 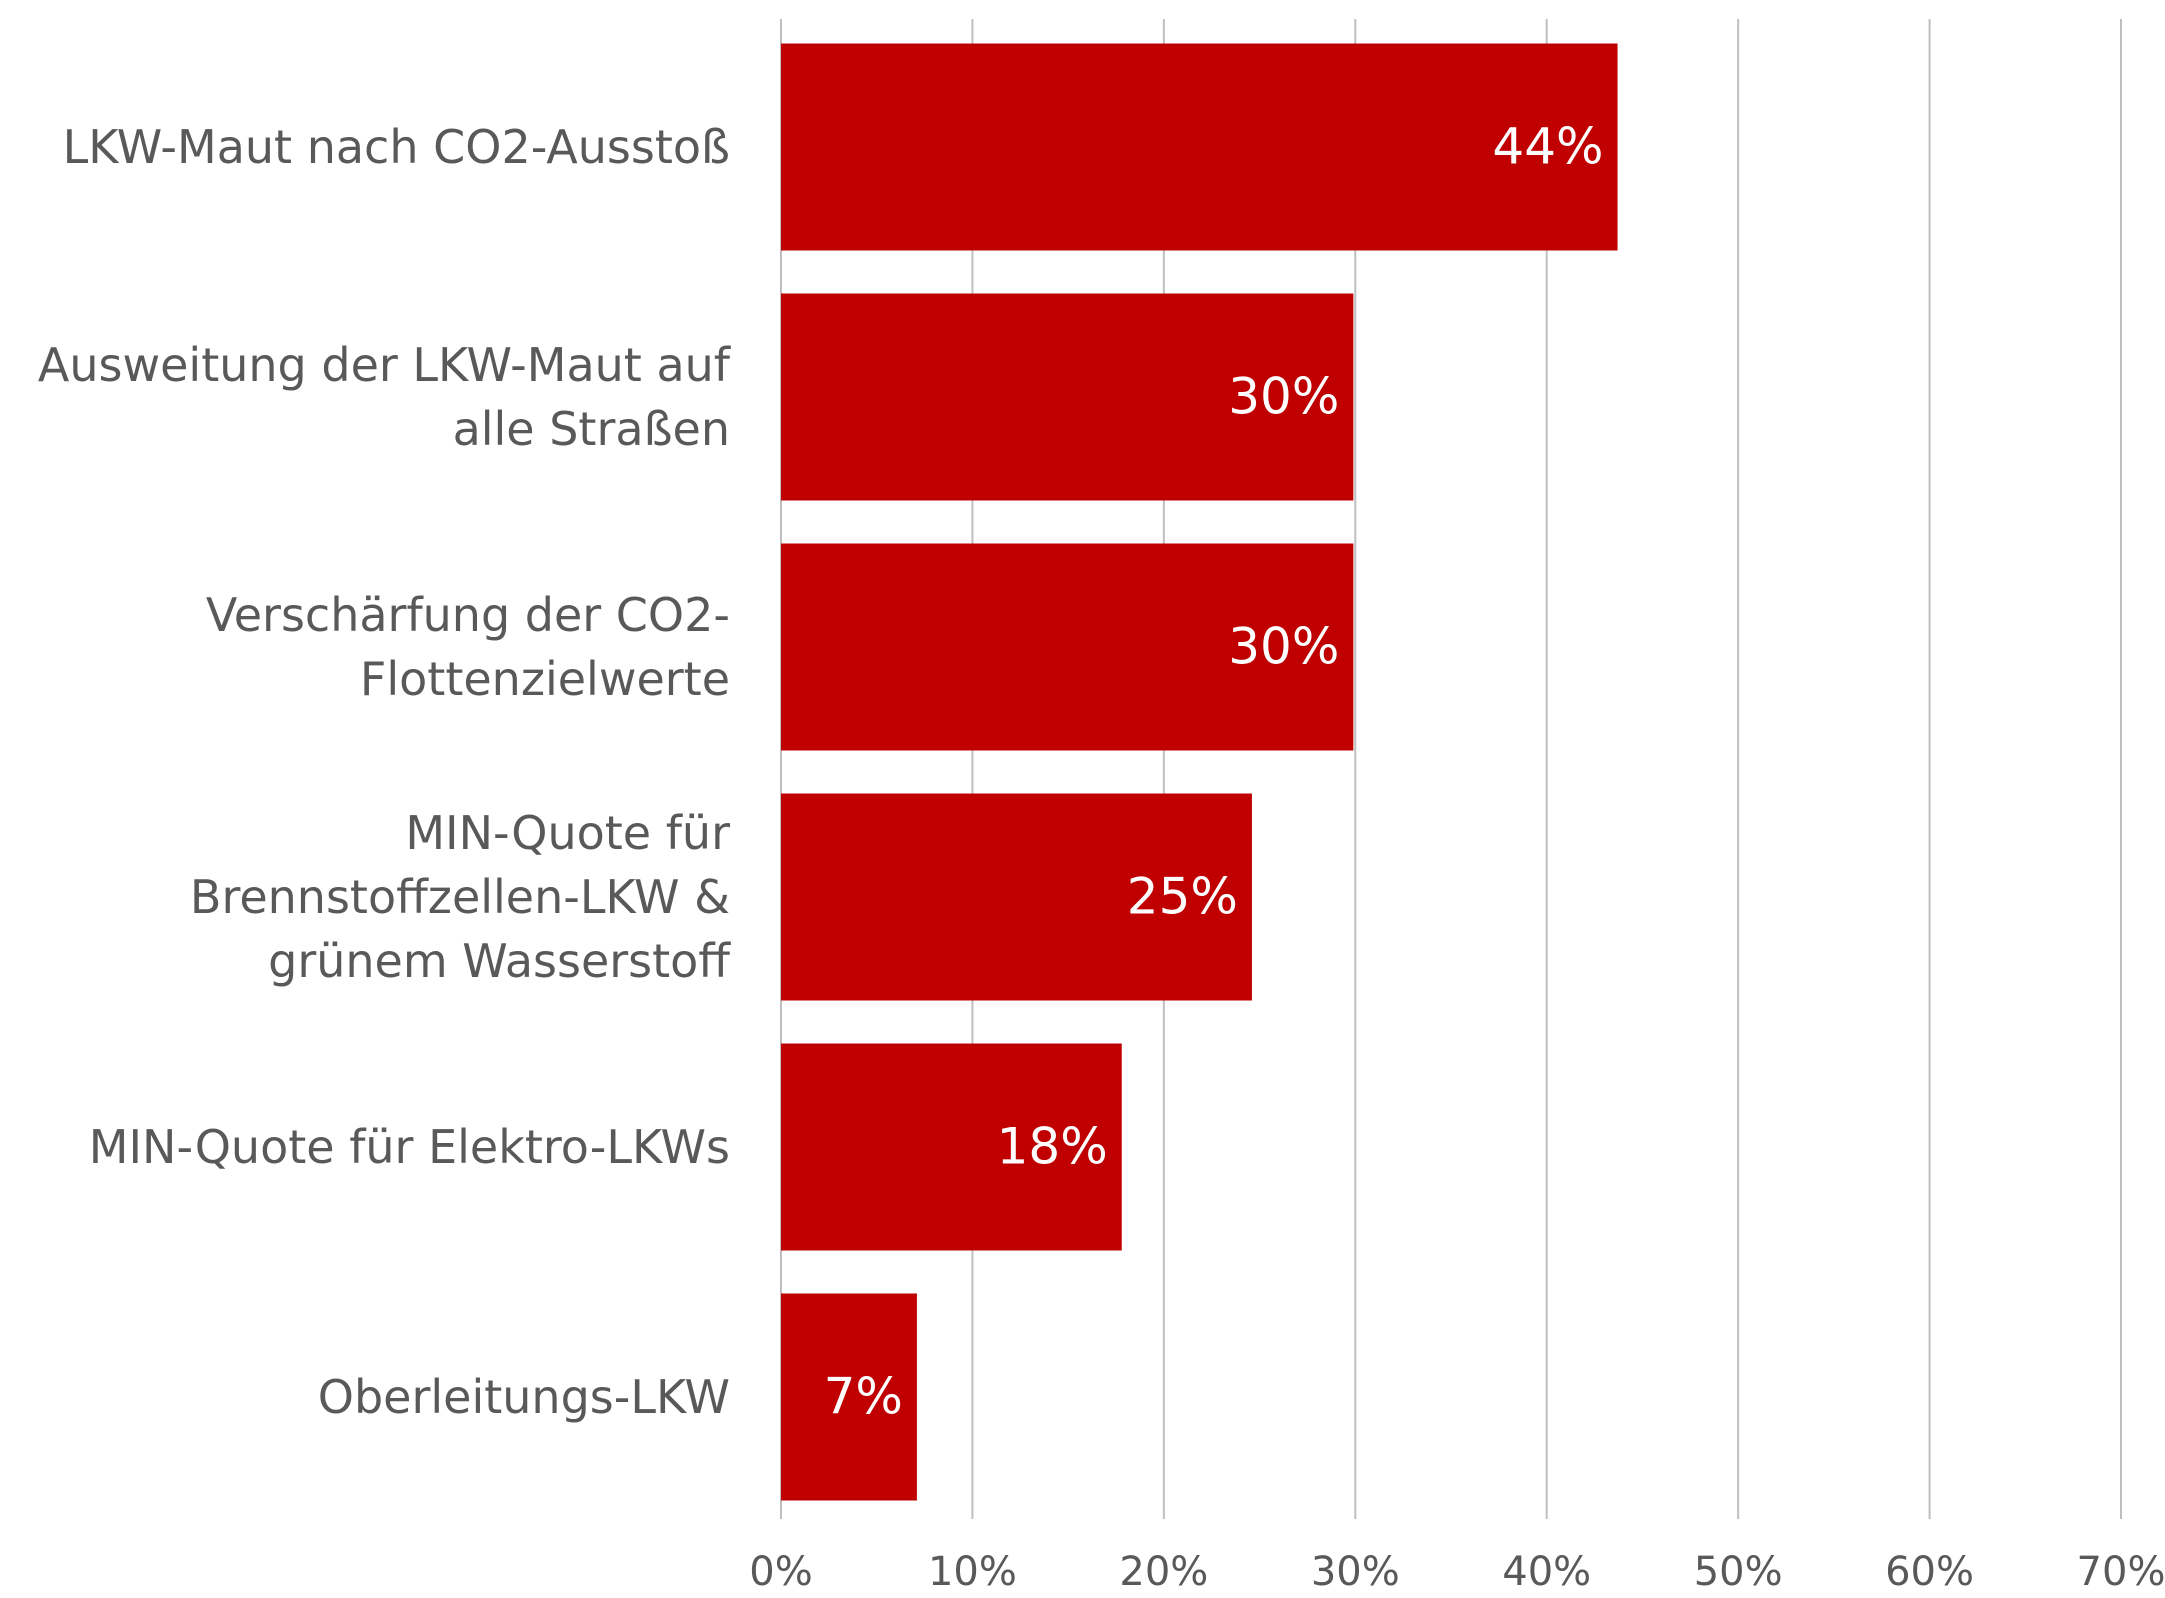 What do you see at coordinates (1355, 1572) in the screenshot?
I see `x-tick-label: 30%` at bounding box center [1355, 1572].